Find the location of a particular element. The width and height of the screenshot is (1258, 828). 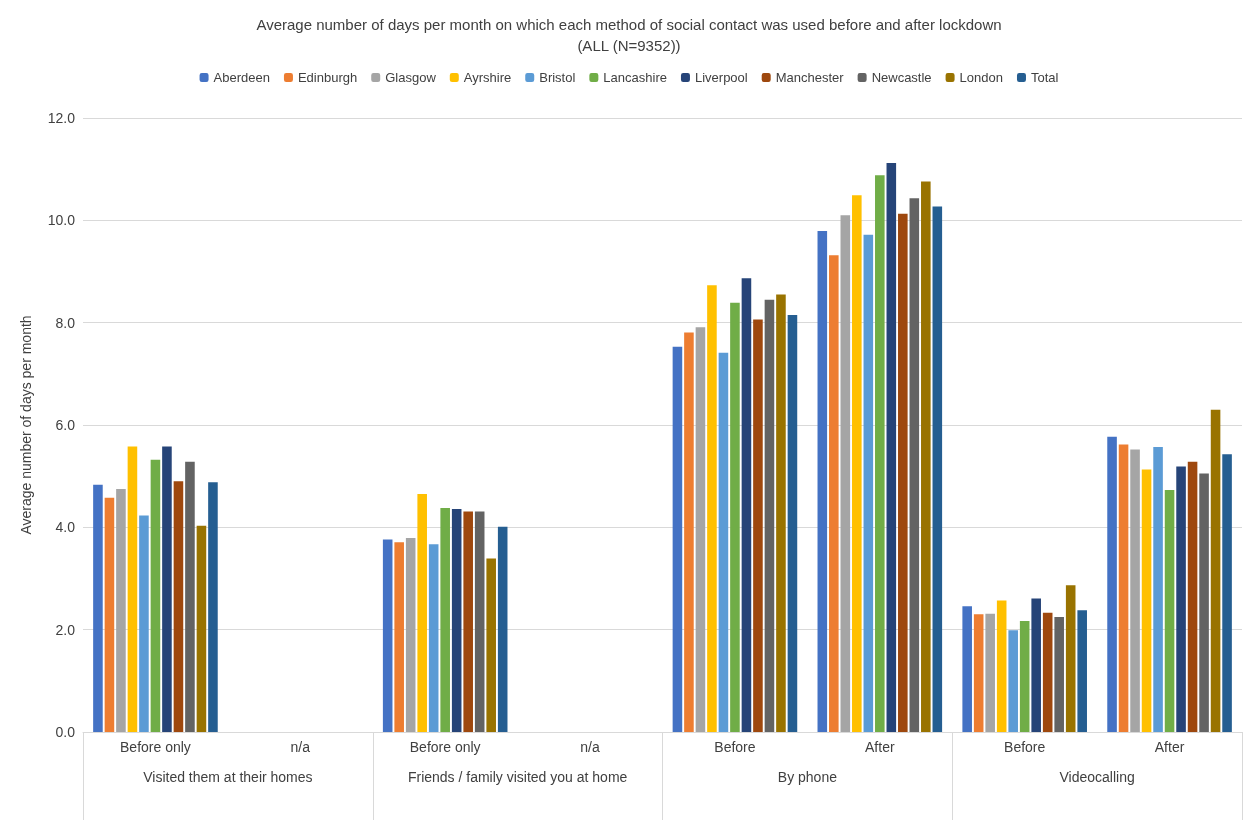

legend-label: Lancashire is located at coordinates (635, 77).